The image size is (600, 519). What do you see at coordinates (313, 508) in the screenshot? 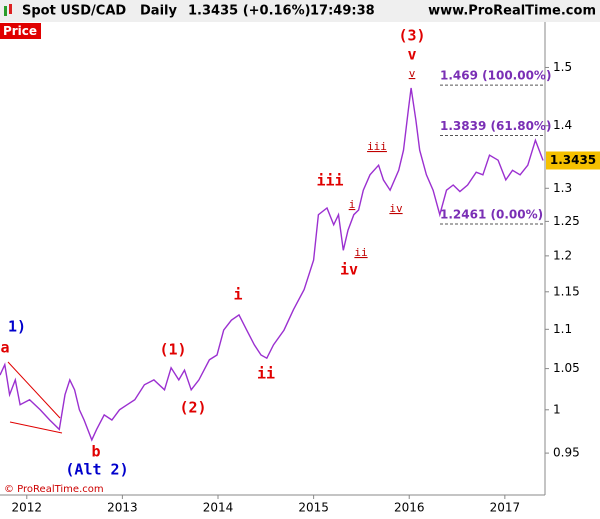
I see `x-tick-label: 2015` at bounding box center [313, 508].